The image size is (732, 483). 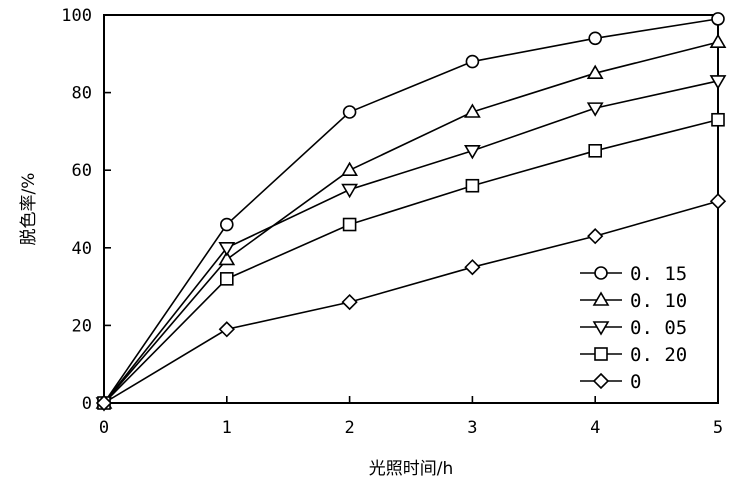 I want to click on legend-label: 0. 20, so click(x=658, y=355).